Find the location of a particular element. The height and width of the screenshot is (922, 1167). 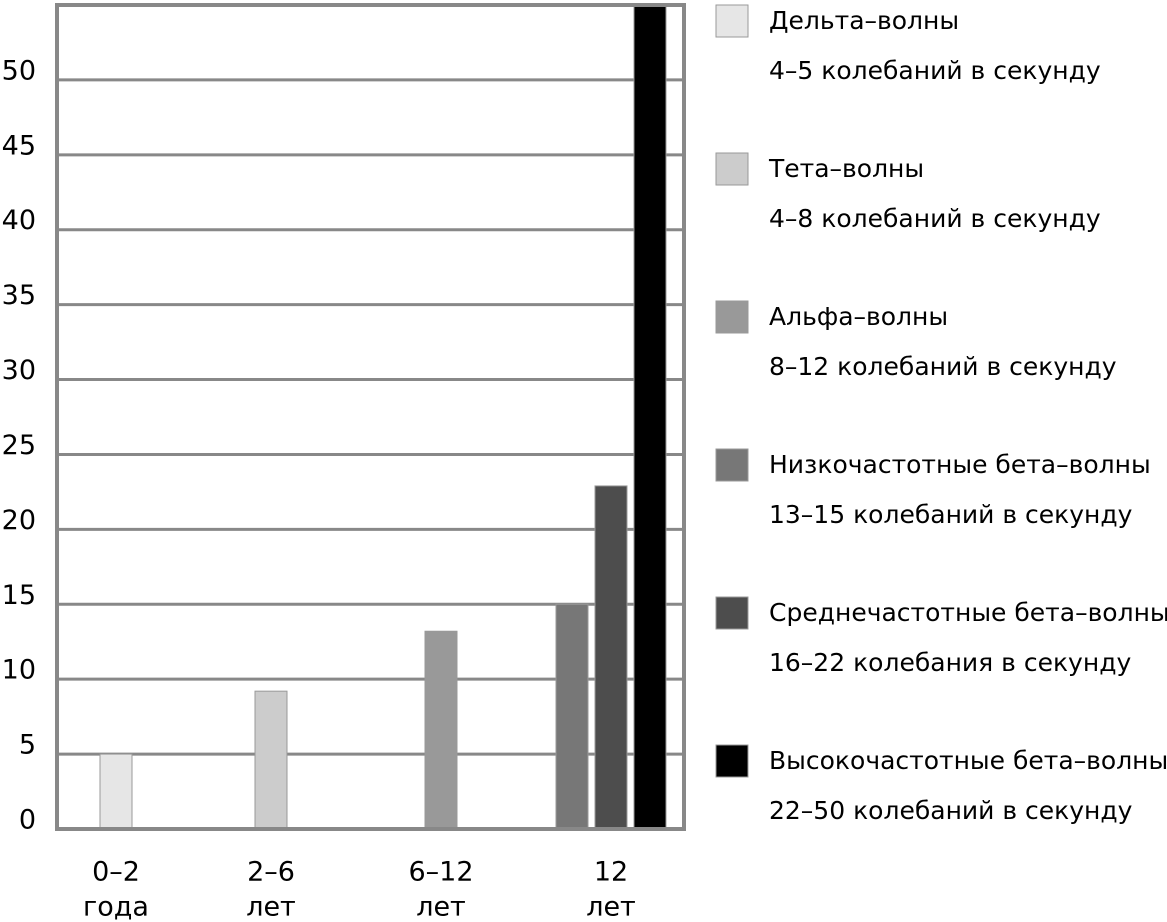

y-tick-label: 30 is located at coordinates (19, 370).